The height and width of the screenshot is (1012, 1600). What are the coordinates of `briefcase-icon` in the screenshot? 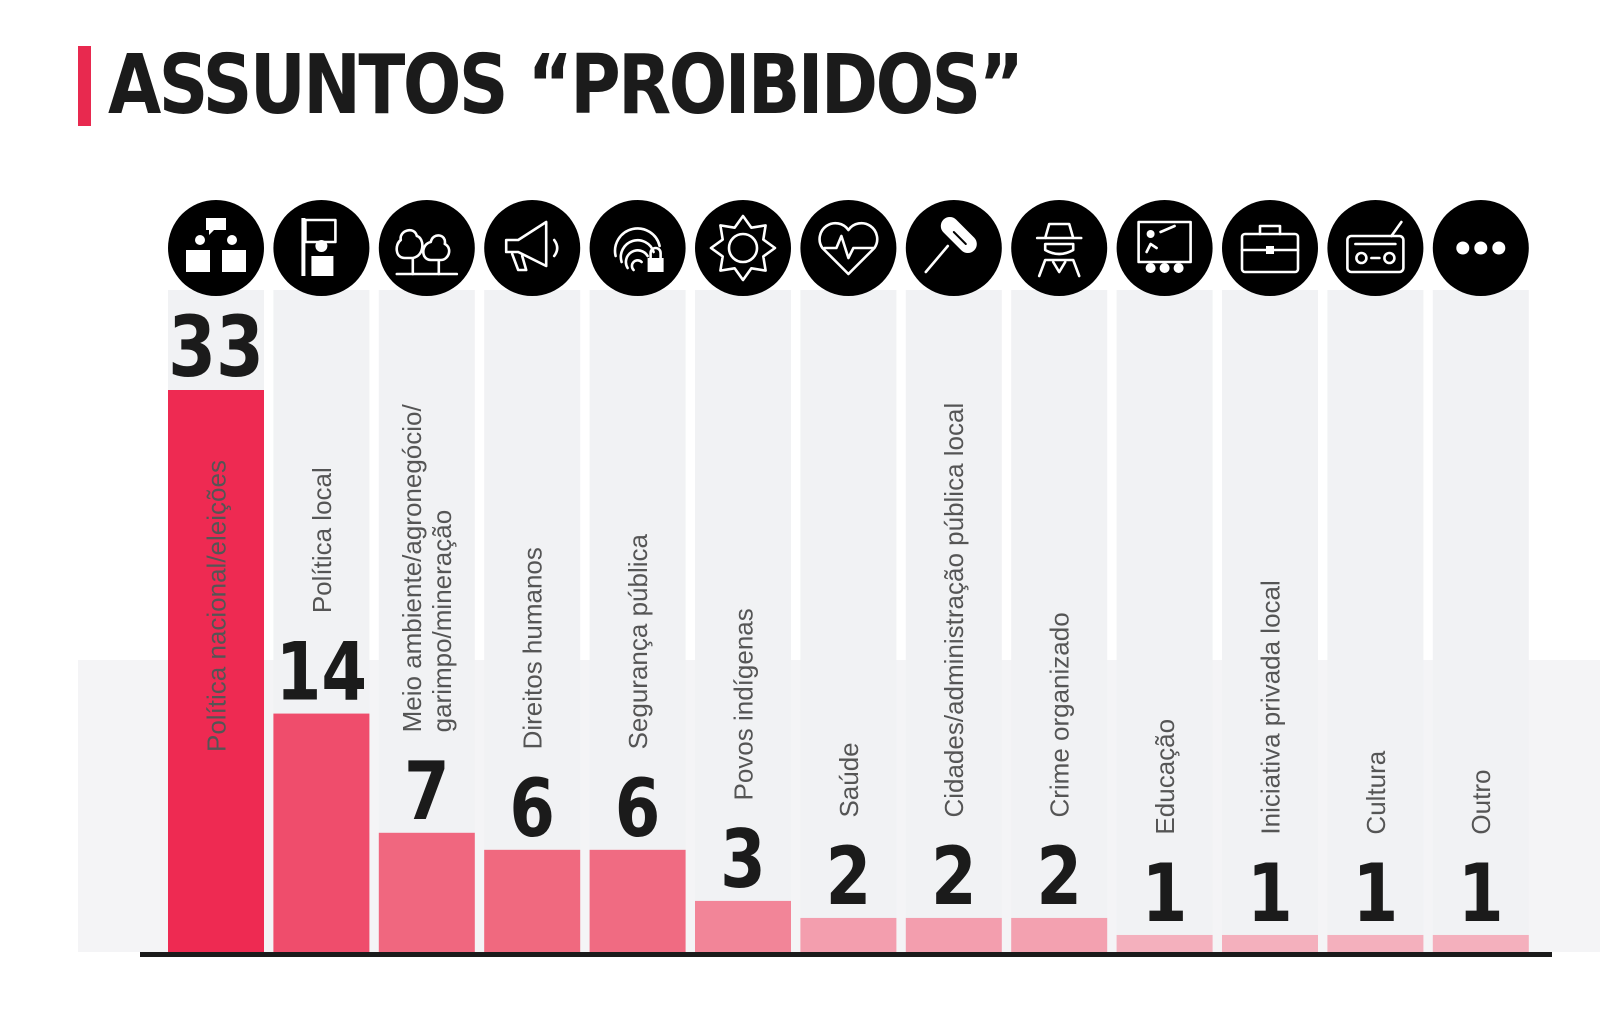 It's located at (1270, 248).